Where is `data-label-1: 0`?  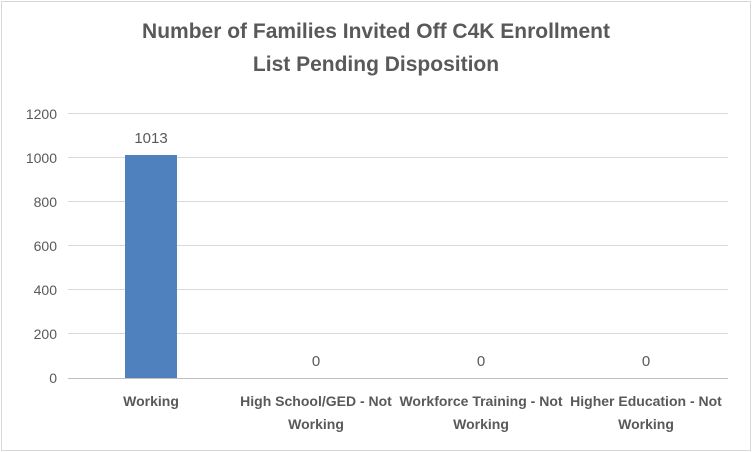 data-label-1: 0 is located at coordinates (316, 361).